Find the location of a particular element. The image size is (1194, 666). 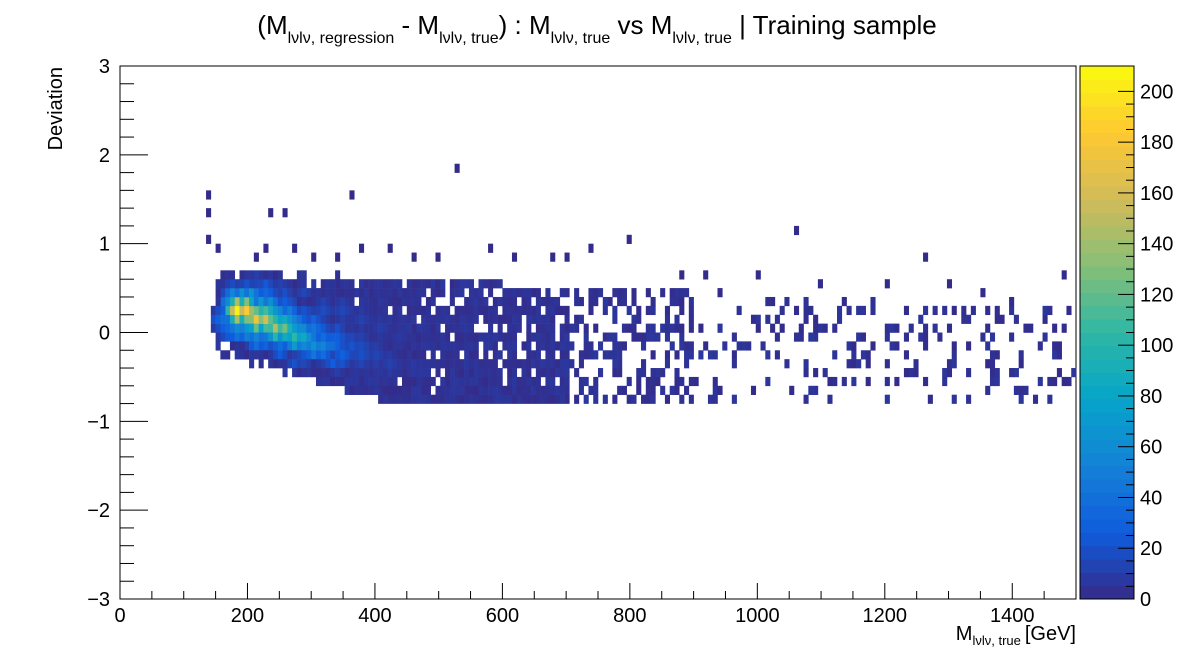

y-axis: −3 −2 −1 0 1 2 3 is located at coordinates (117, 333).